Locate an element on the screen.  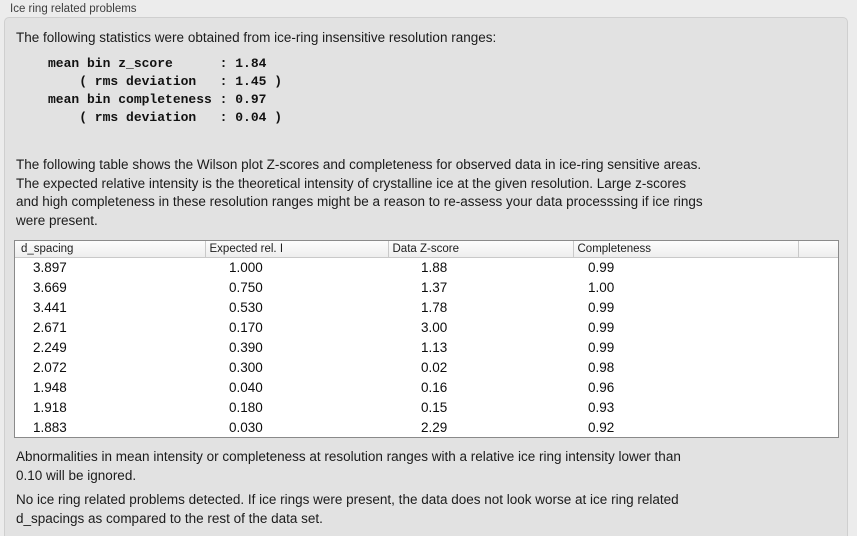
table-row: 1.918 0.180 0.15 0.93 is located at coordinates (426, 408).